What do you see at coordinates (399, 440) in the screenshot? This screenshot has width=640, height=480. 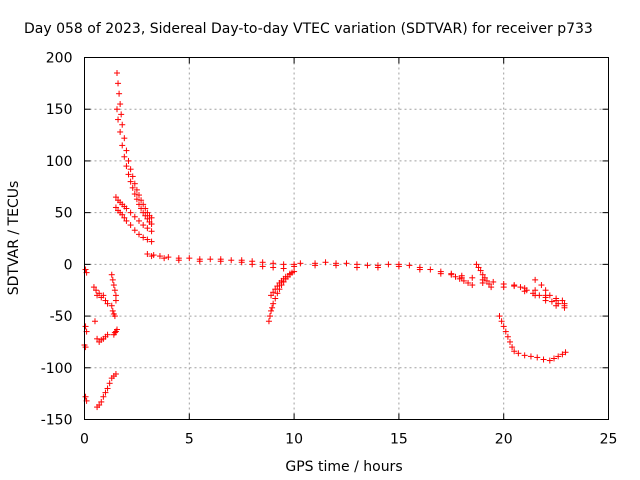 I see `x-tick-label: 15` at bounding box center [399, 440].